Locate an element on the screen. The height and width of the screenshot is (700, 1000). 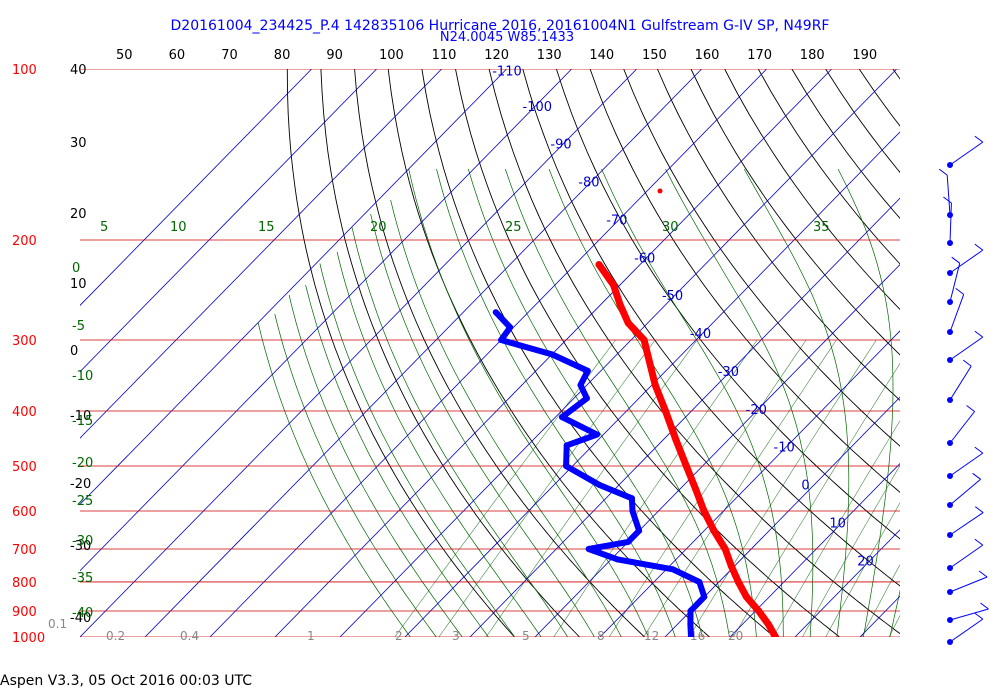
left-axis-label: 0 is located at coordinates (74, 351).